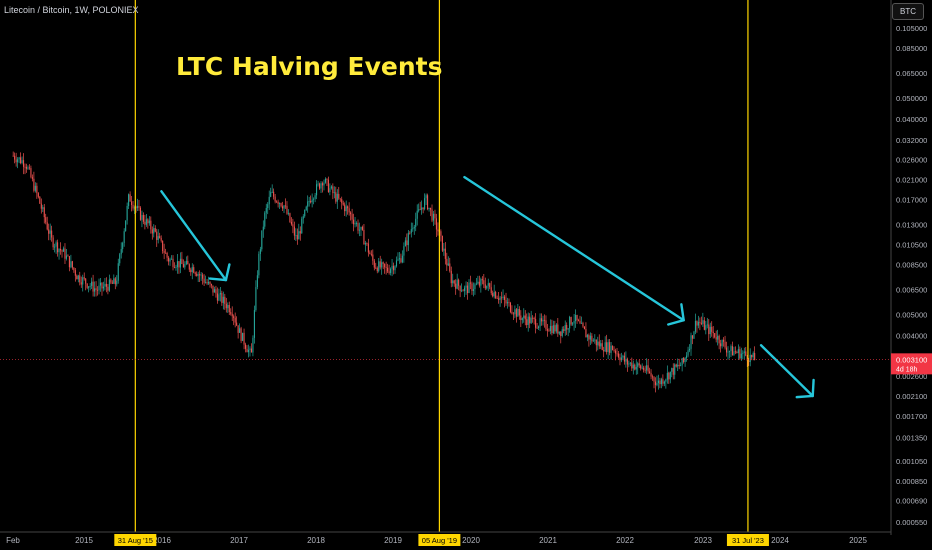 Image resolution: width=932 pixels, height=550 pixels. I want to click on currency-button: BTC, so click(908, 11).